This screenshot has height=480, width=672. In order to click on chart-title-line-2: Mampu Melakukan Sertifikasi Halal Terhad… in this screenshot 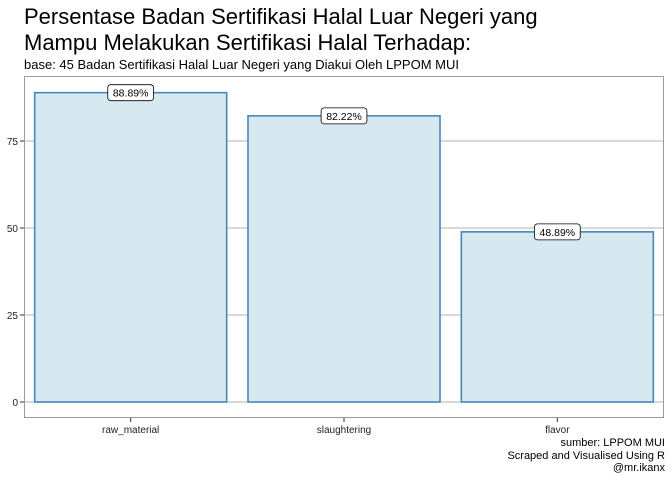, I will do `click(248, 42)`.